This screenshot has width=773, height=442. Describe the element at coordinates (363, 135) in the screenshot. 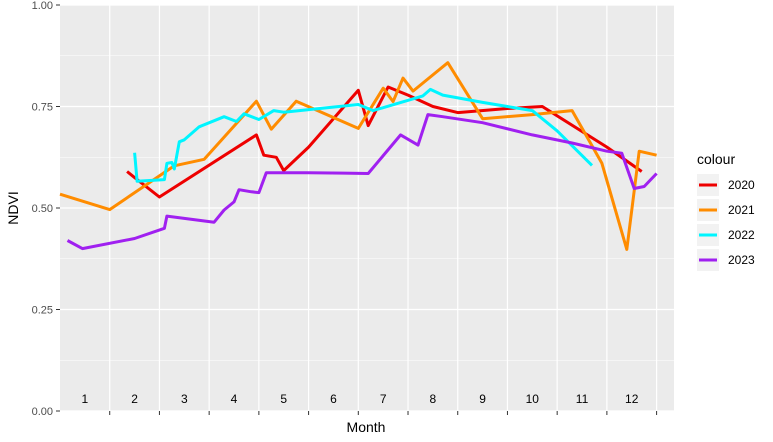

I see `series-line-2022` at that location.